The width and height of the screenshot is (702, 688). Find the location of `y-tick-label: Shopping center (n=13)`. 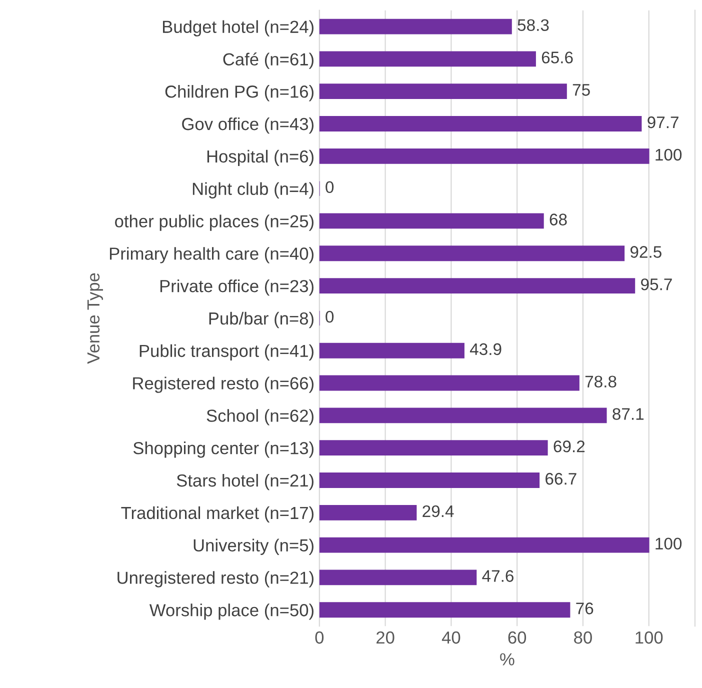

y-tick-label: Shopping center (n=13) is located at coordinates (223, 450).